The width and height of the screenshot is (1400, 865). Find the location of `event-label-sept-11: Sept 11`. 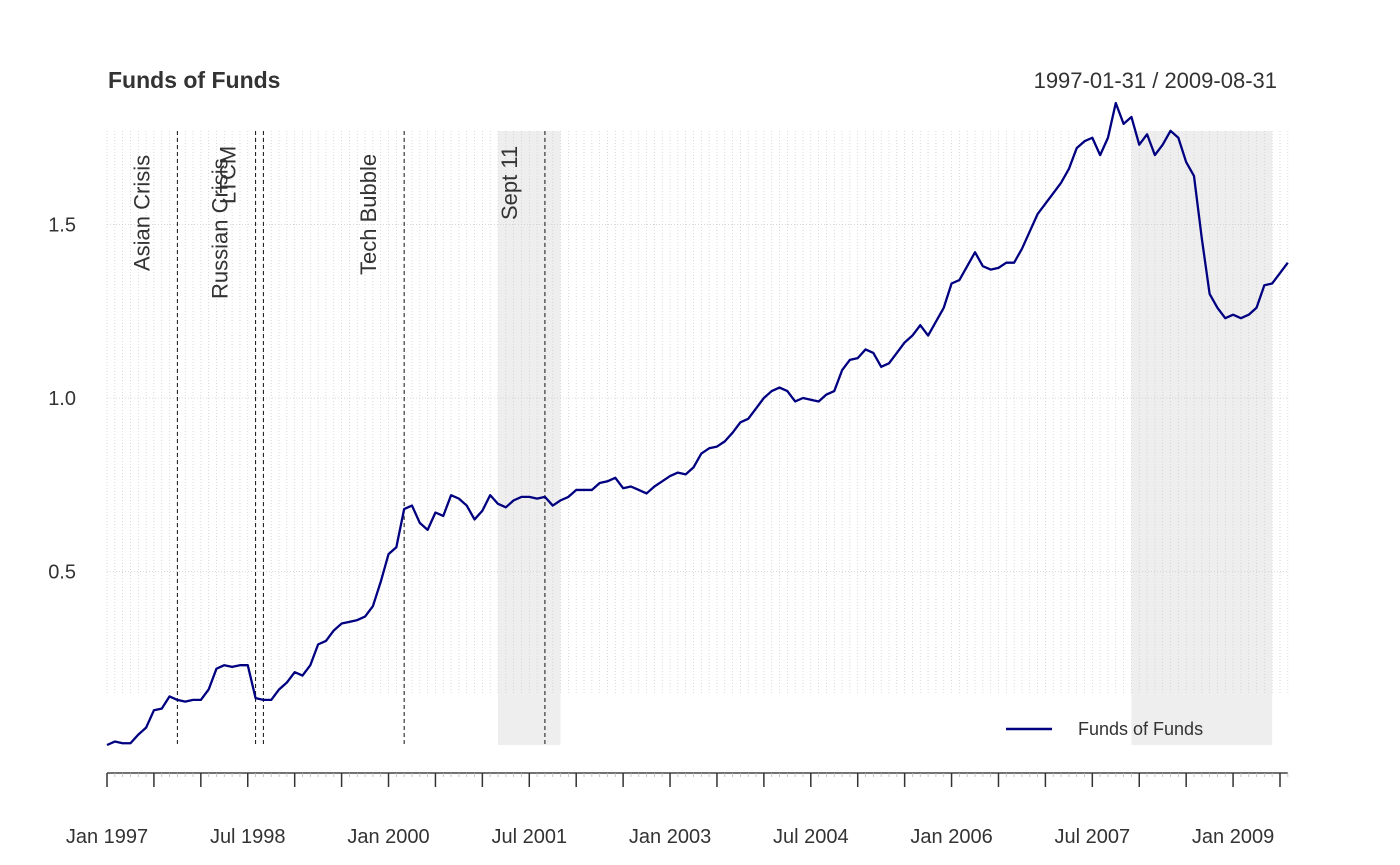

event-label-sept-11: Sept 11 is located at coordinates (509, 183).